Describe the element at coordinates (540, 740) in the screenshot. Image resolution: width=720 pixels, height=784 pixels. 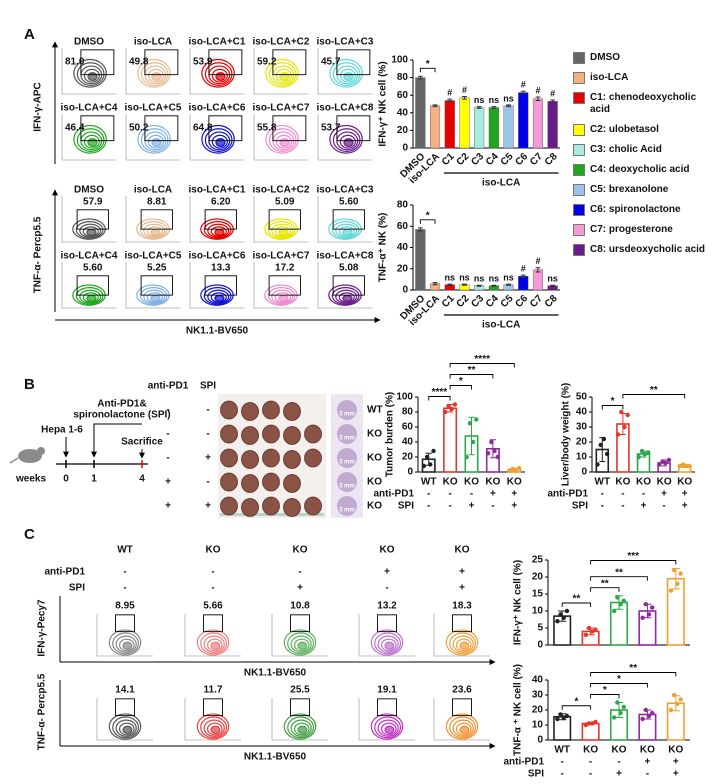
I see `y-tick-label: 0` at that location.